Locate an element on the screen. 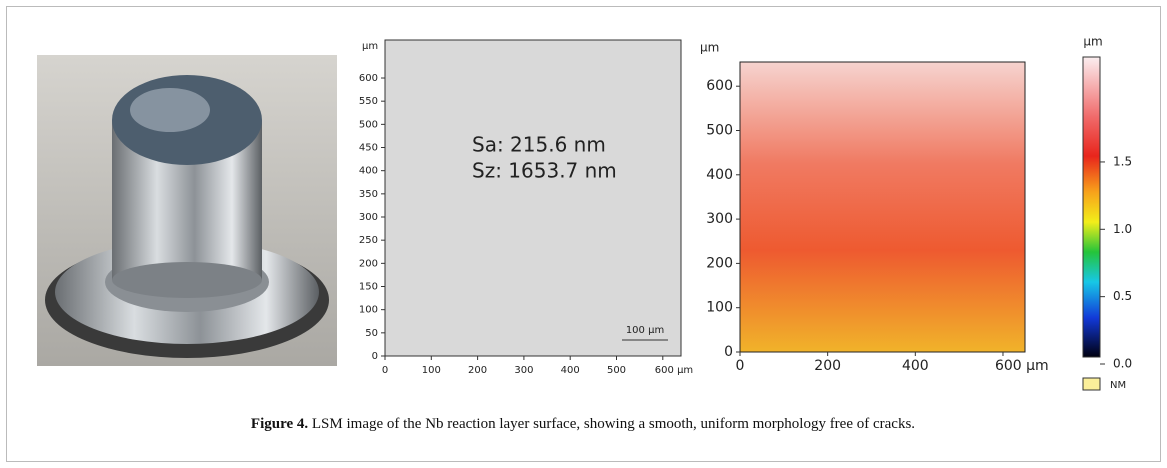 The image size is (1167, 468). caption-label: Figure 4. is located at coordinates (279, 424).